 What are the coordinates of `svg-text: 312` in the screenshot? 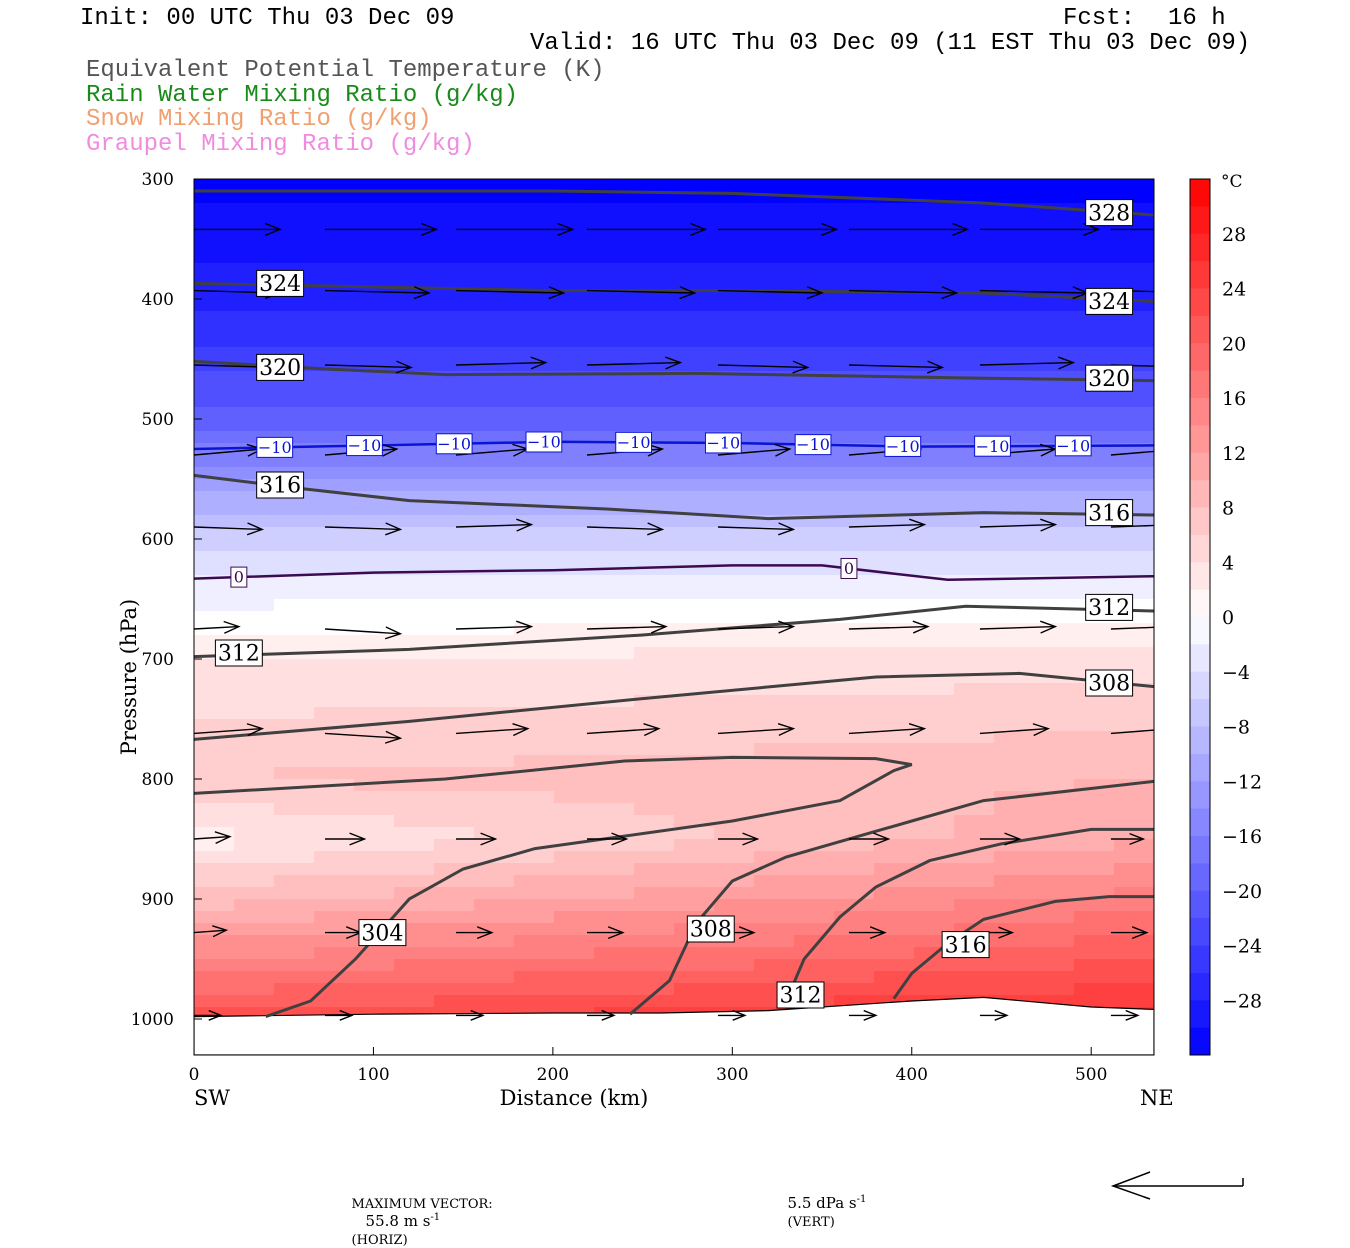 It's located at (801, 996).